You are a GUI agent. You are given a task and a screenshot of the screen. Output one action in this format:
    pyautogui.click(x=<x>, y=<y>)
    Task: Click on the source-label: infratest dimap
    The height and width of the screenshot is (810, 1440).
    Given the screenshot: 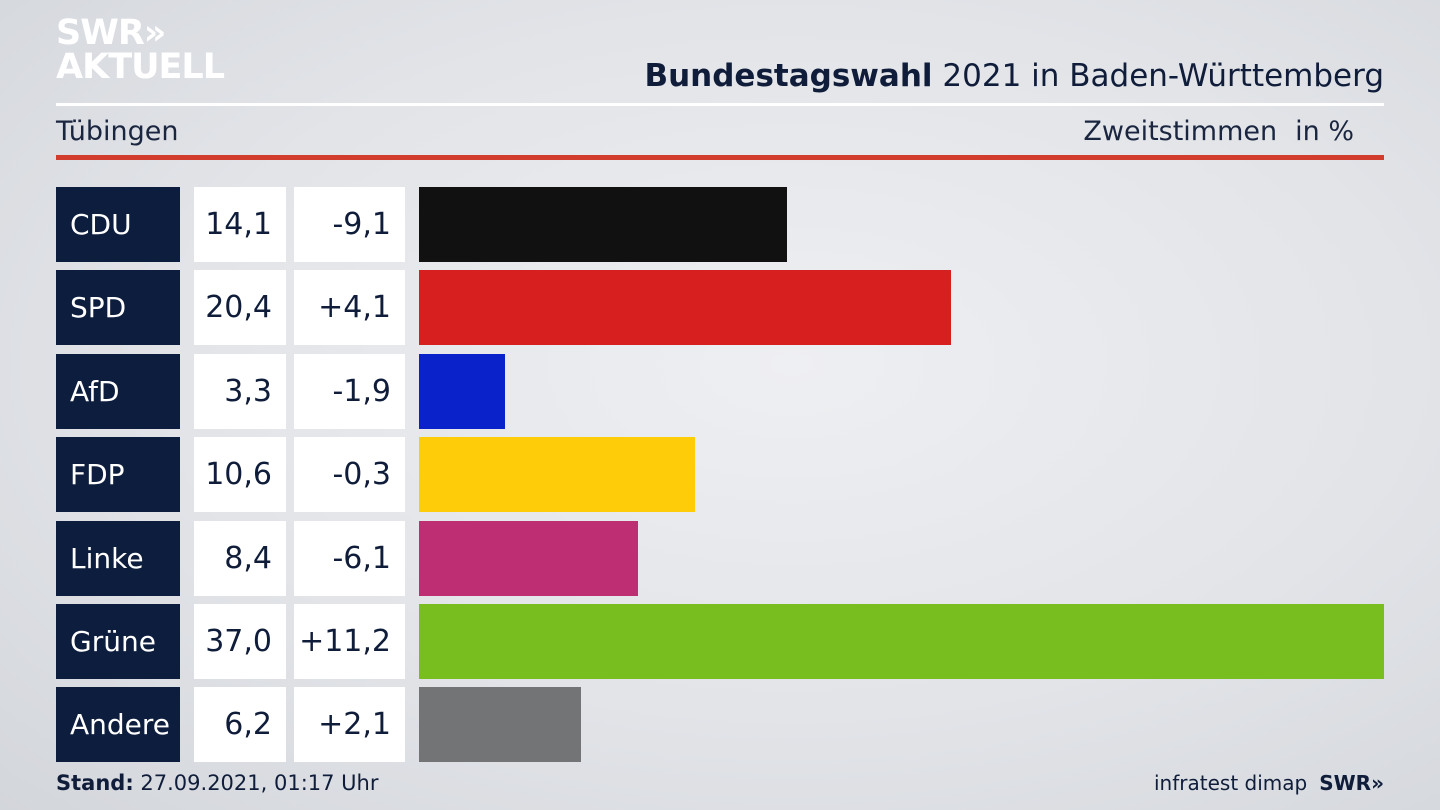 What is the action you would take?
    pyautogui.click(x=1231, y=783)
    